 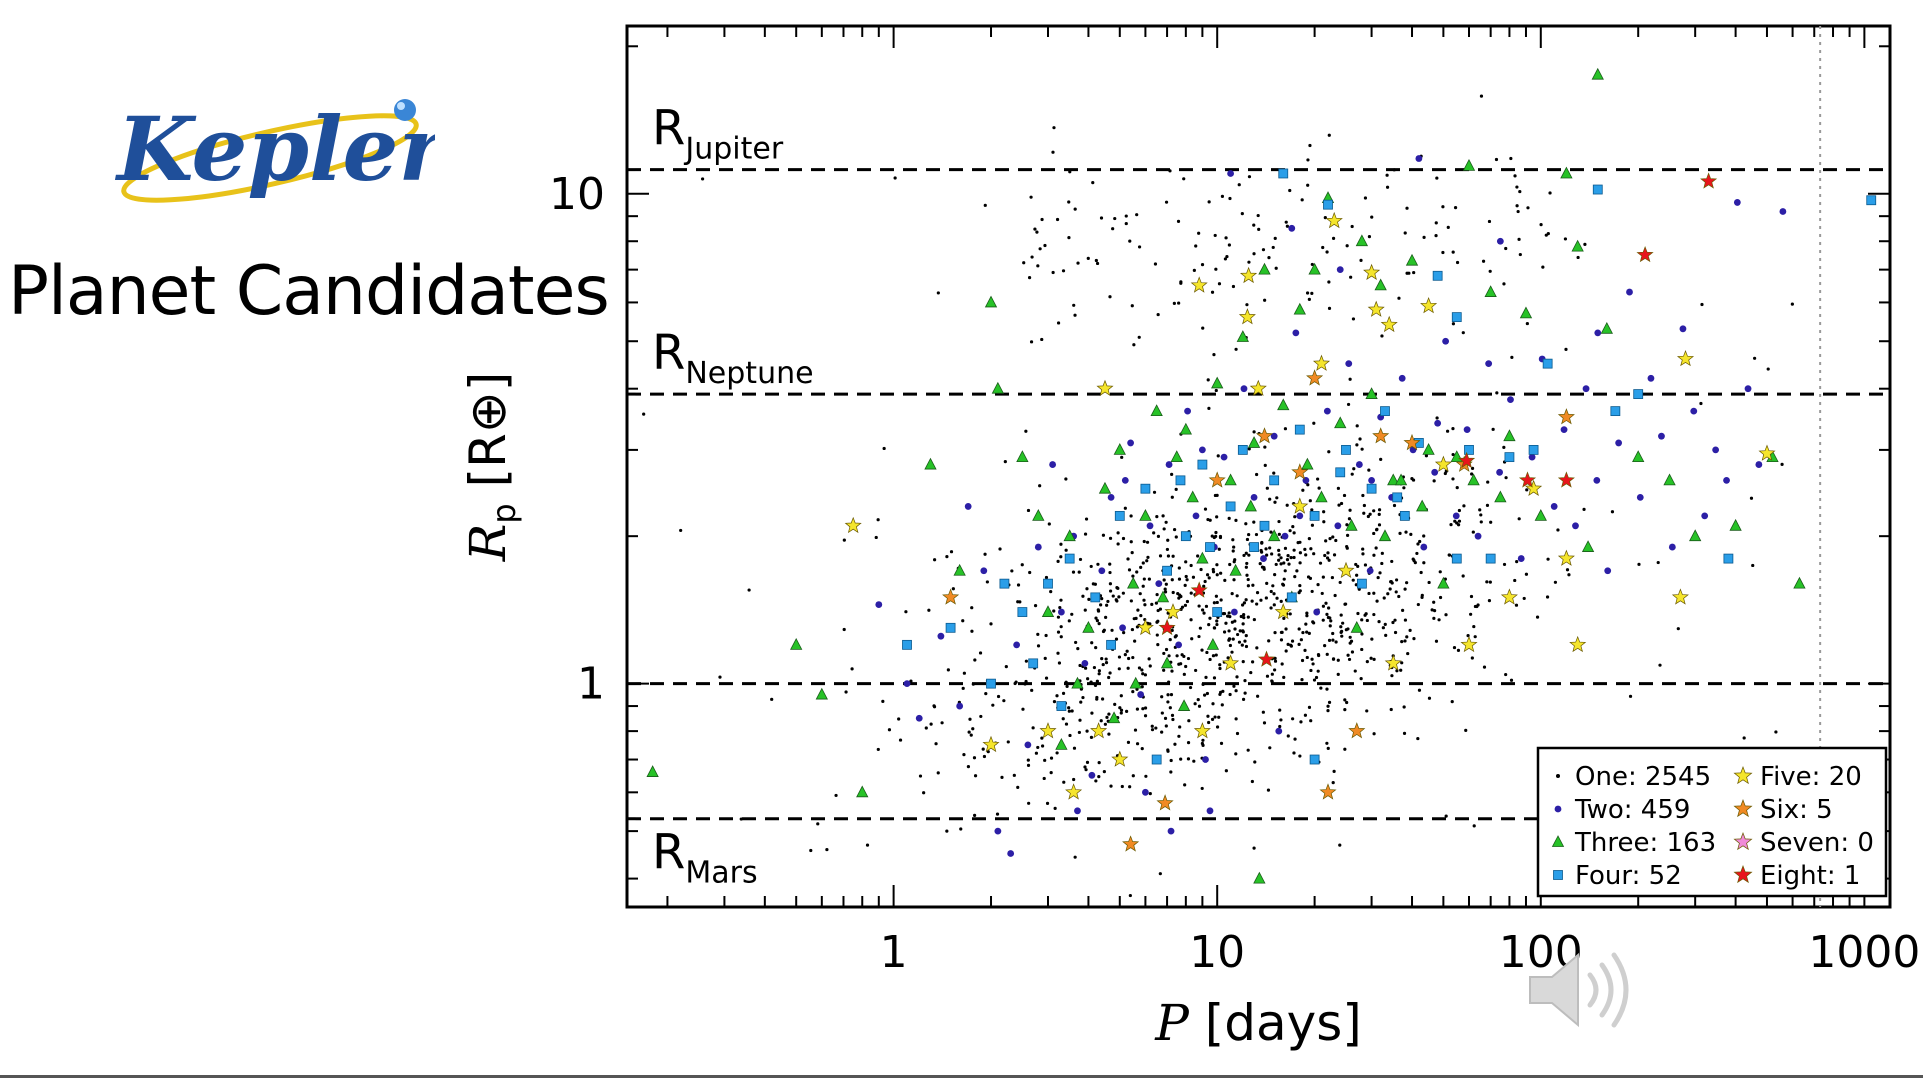 What do you see at coordinates (961, 1076) in the screenshot?
I see `bottom-divider` at bounding box center [961, 1076].